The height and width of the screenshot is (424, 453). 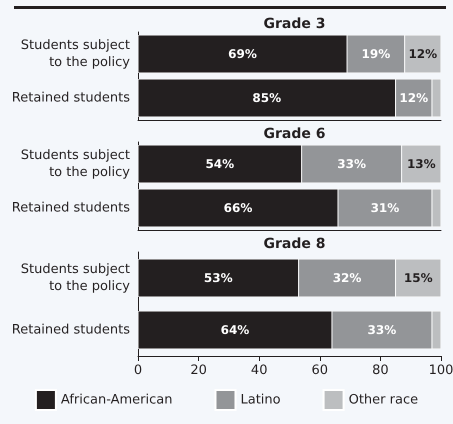 I want to click on data-label: 66%, so click(x=238, y=208).